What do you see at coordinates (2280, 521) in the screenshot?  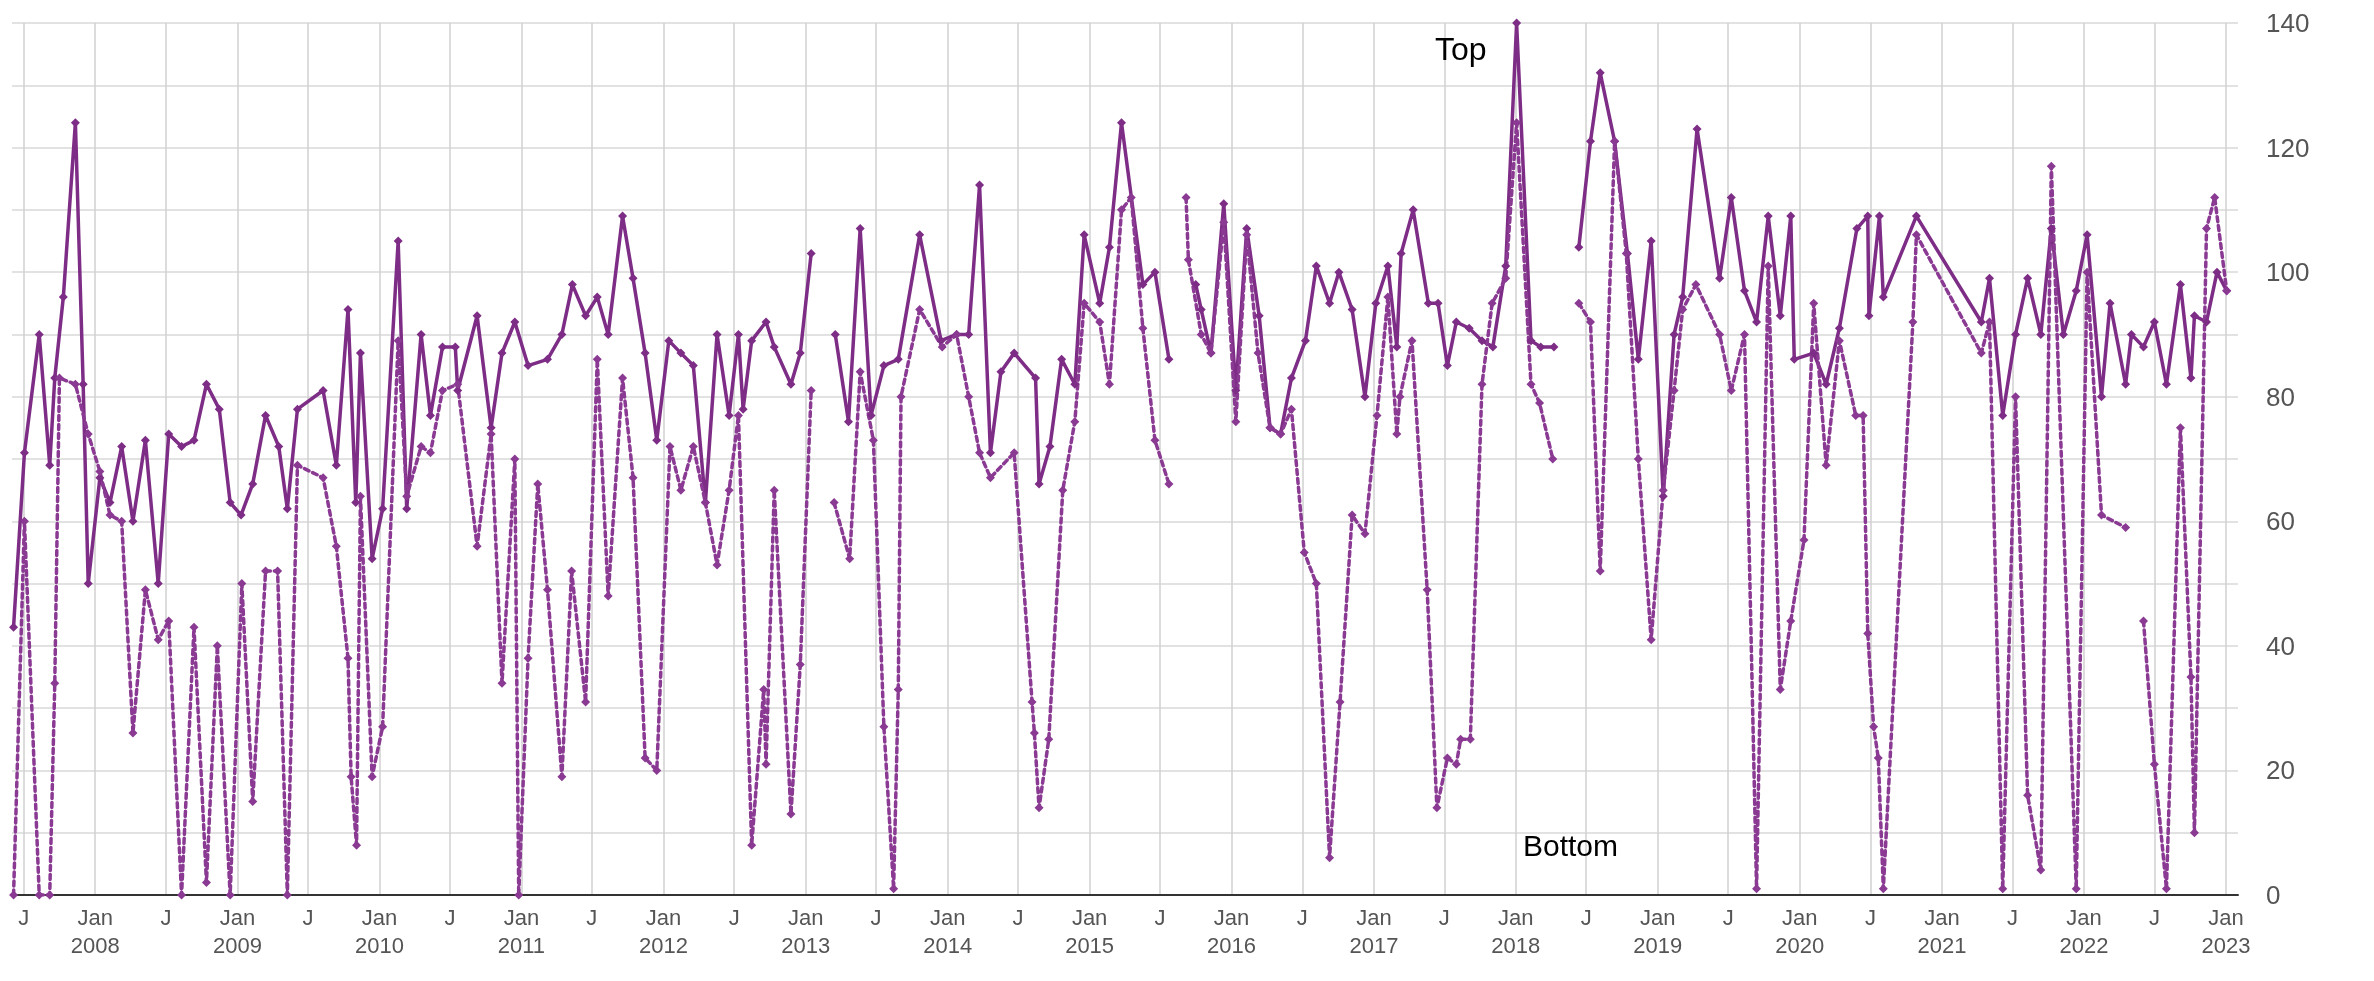 I see `y-tick-label: 60` at bounding box center [2280, 521].